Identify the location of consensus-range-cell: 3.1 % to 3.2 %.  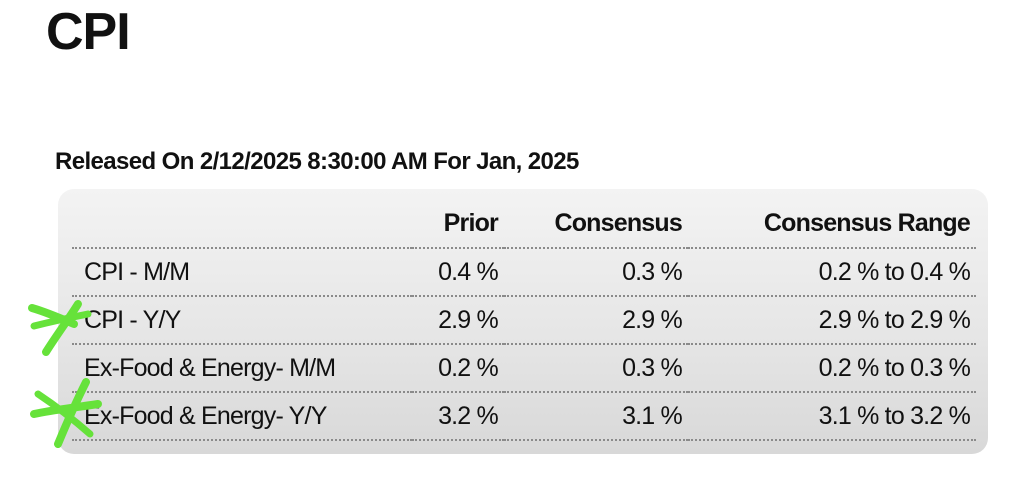
(832, 416).